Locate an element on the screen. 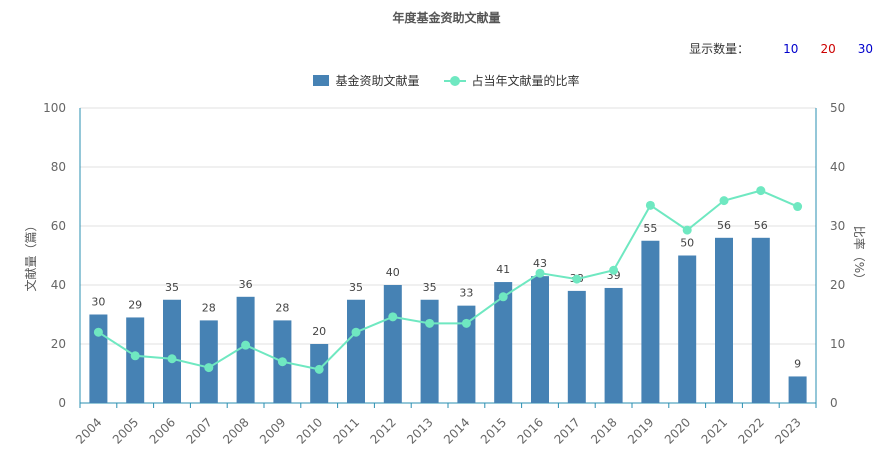 The height and width of the screenshot is (456, 893). x-tick-label: 2010 is located at coordinates (309, 430).